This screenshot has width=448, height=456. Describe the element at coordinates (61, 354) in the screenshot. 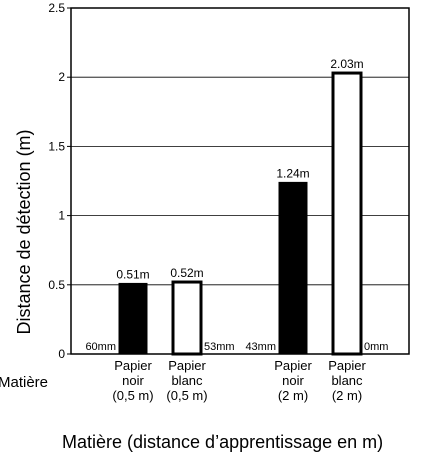

I see `y-tick-label: 0` at that location.